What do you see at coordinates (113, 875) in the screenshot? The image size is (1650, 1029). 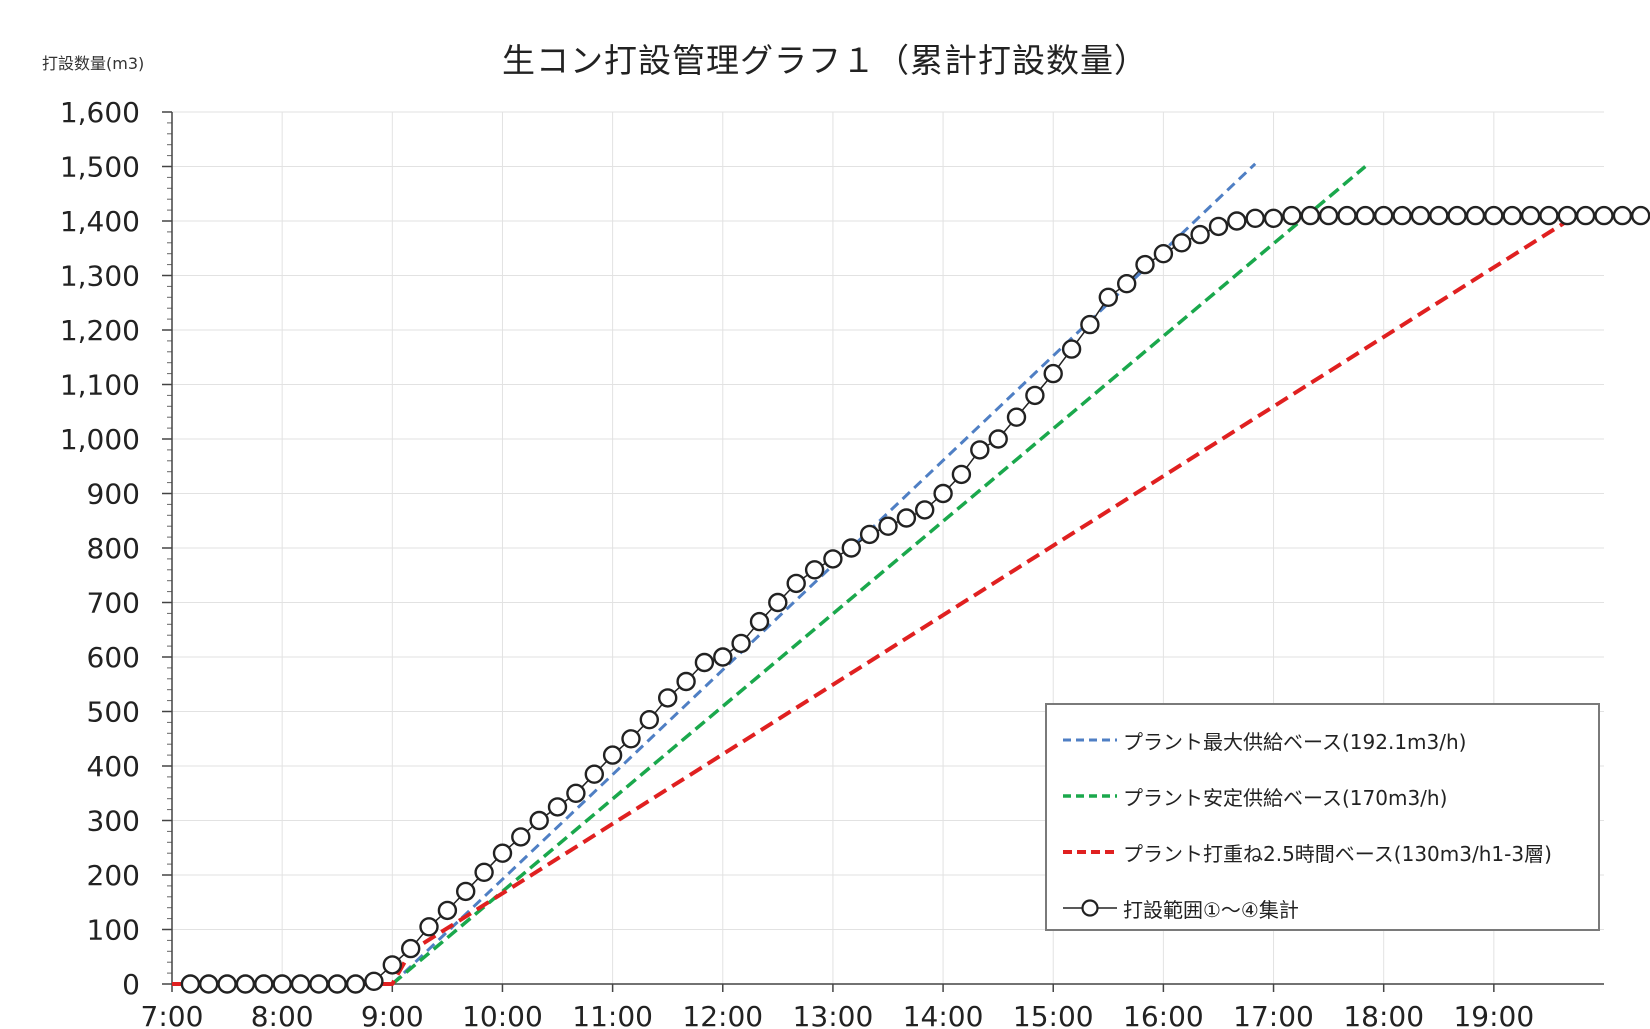 I see `y-tick-label: 200` at bounding box center [113, 875].